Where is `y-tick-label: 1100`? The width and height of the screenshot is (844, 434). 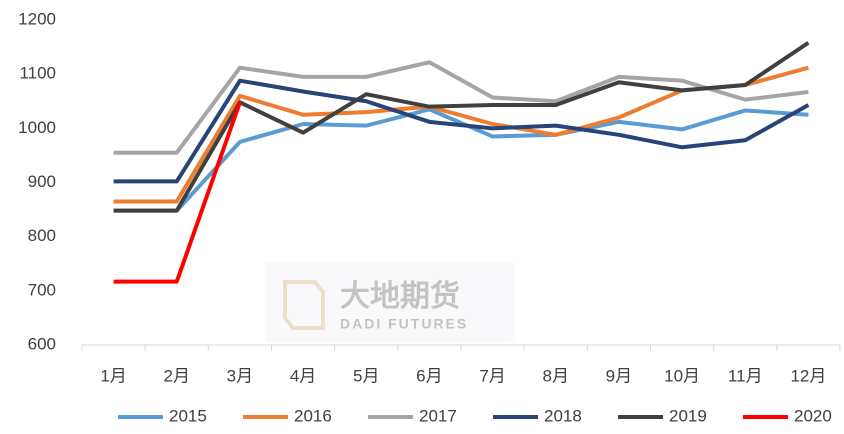
y-tick-label: 1100 is located at coordinates (37, 73).